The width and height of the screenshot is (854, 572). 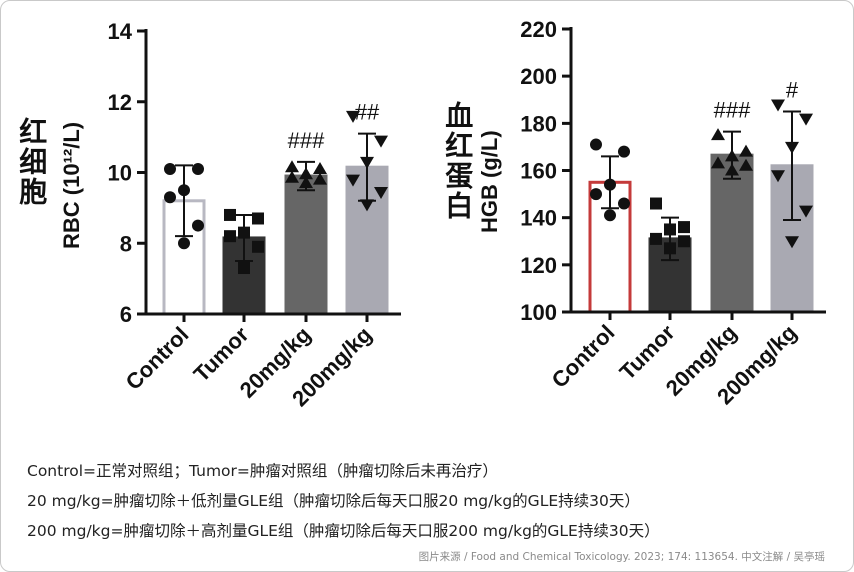 What do you see at coordinates (538, 265) in the screenshot?
I see `chart2-y-tick-label-2: 120` at bounding box center [538, 265].